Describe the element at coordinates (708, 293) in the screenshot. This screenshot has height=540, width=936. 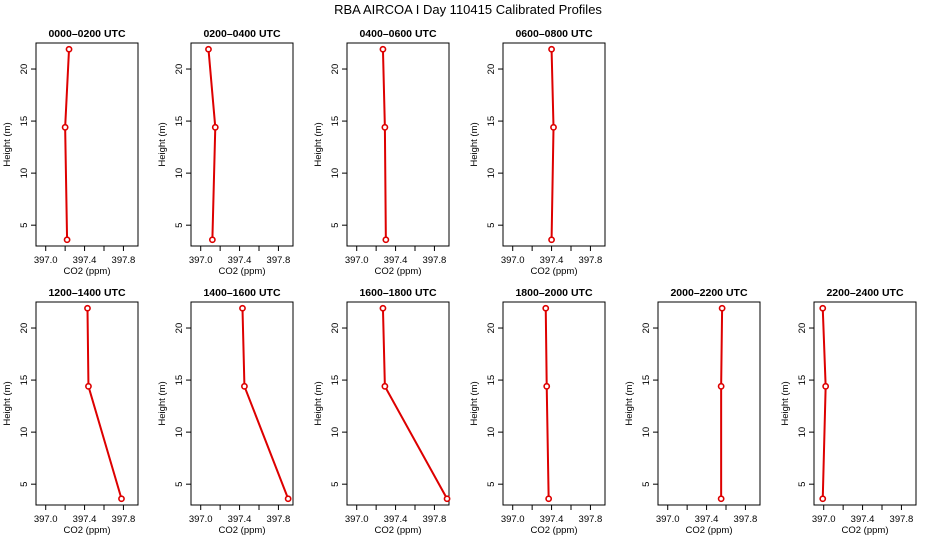
I see `panel-title: 2000–2200 UTC` at that location.